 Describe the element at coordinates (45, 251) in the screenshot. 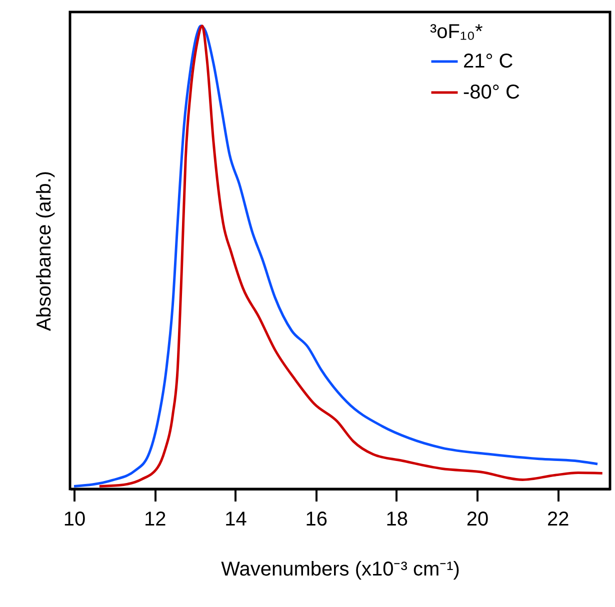

I see `y-axis-title: Absorbance (arb.)` at that location.